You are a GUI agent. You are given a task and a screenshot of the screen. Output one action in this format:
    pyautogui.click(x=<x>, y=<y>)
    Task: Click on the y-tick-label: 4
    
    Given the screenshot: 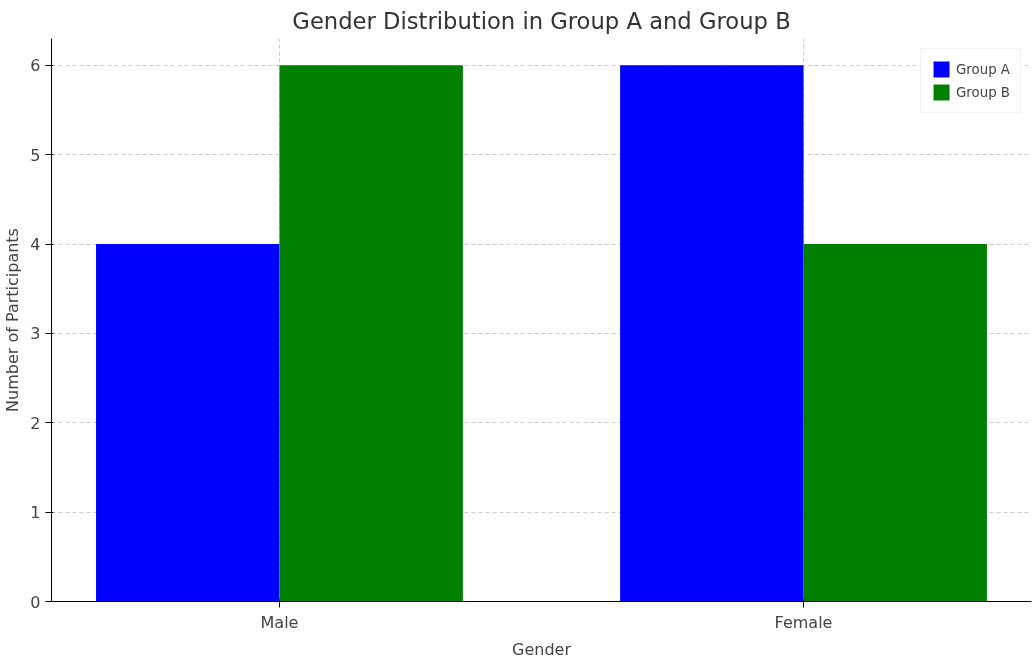 What is the action you would take?
    pyautogui.click(x=35, y=245)
    